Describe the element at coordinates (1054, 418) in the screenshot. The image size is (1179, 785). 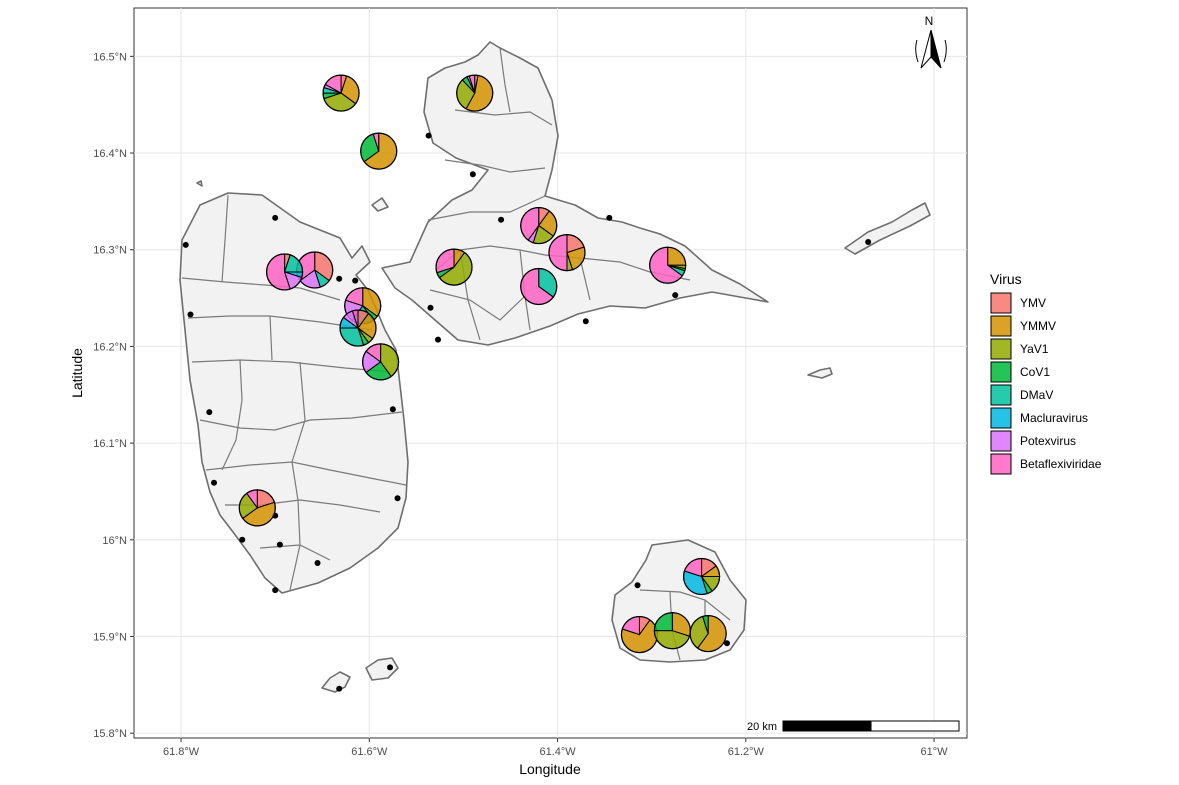
I see `legend-label: Macluravirus` at that location.